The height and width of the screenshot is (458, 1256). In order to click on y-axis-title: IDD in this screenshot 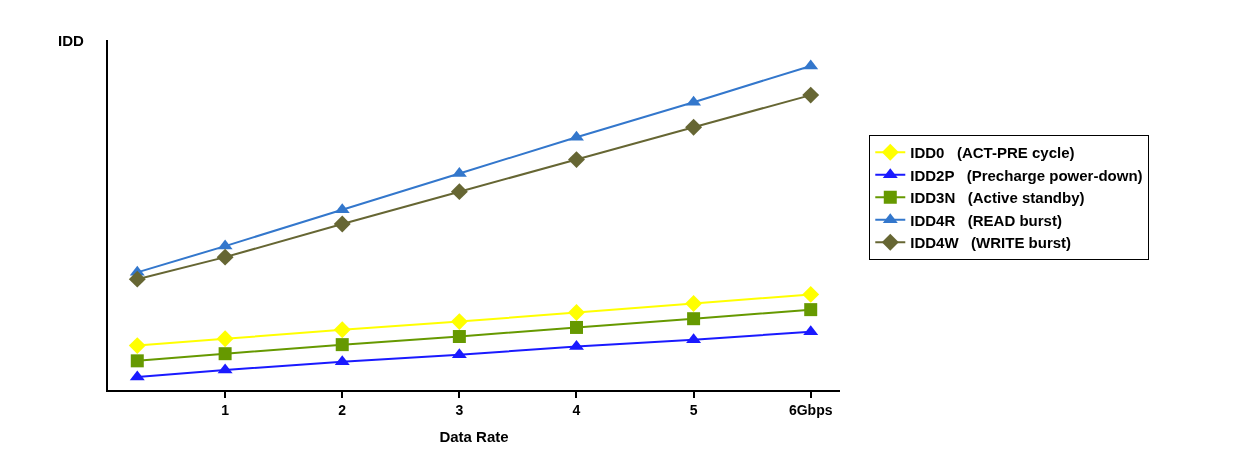, I will do `click(71, 40)`.